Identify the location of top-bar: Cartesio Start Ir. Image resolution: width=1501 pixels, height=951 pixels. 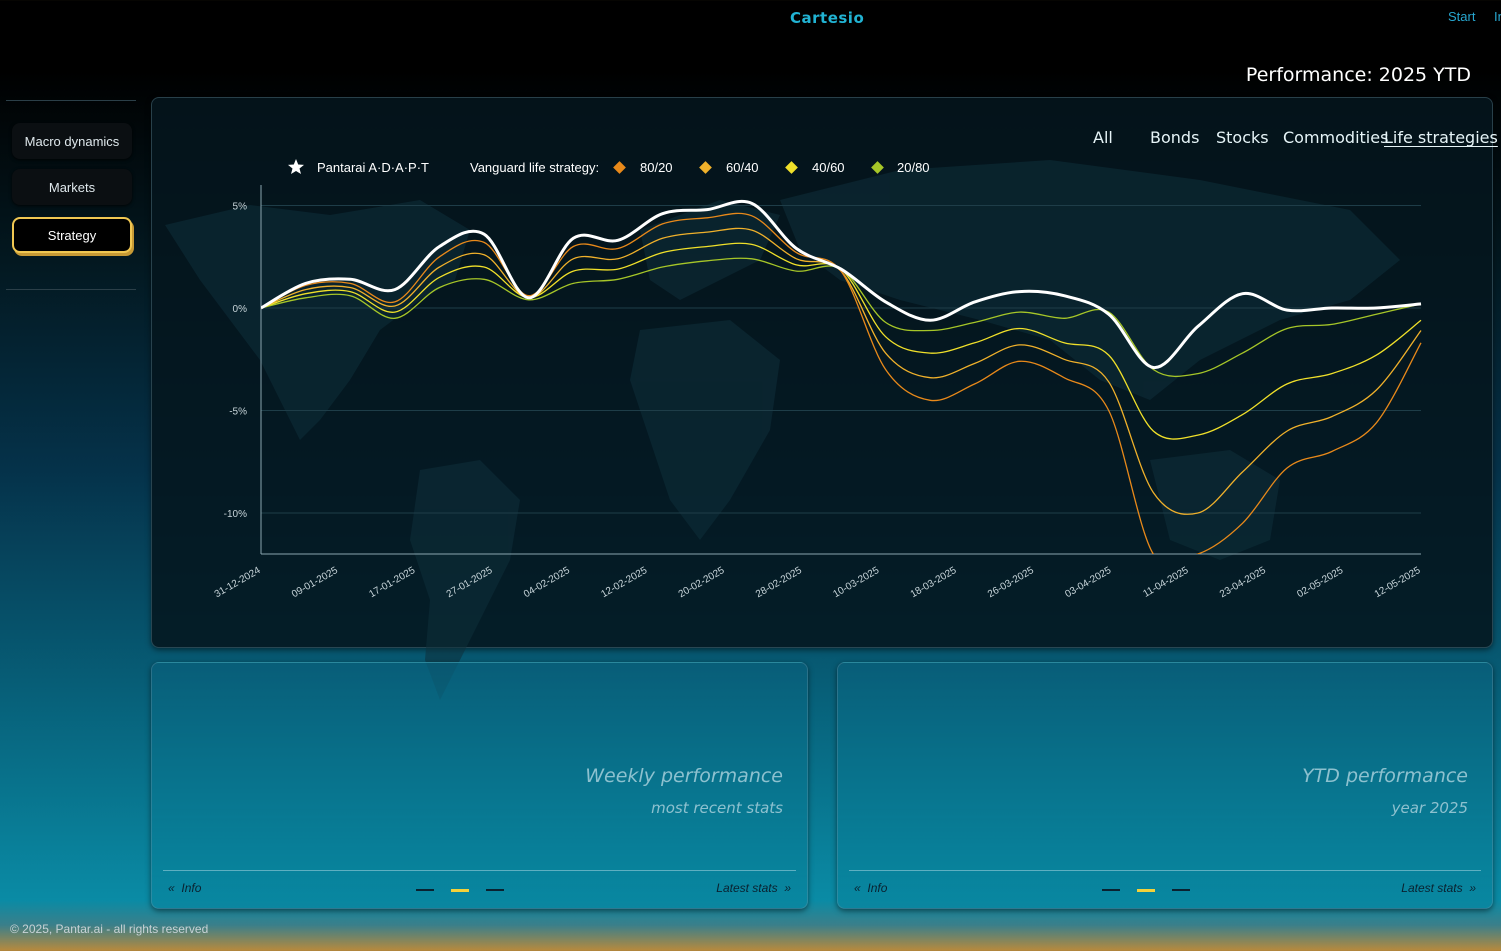
(750, 20).